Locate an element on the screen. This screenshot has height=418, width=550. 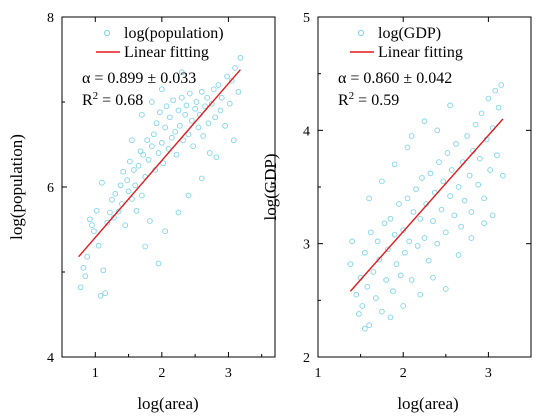
right-y-tick-label: 4 is located at coordinates (306, 131).